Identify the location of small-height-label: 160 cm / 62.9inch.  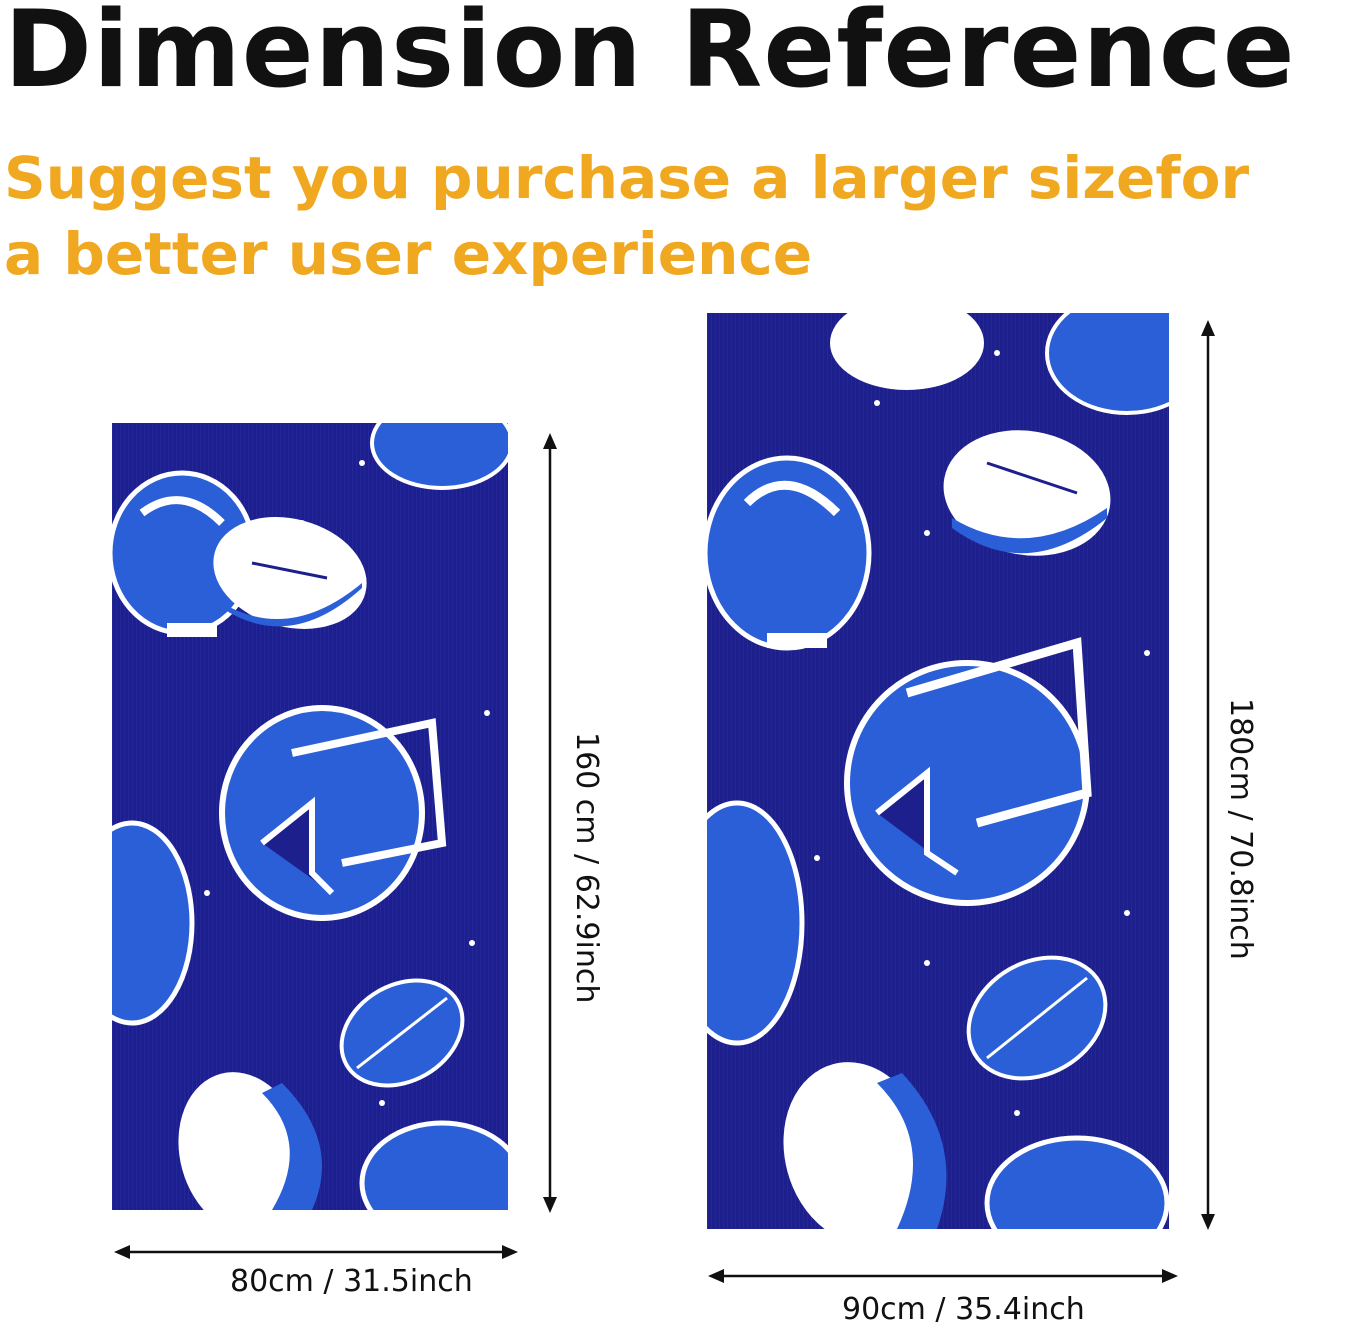
(586, 868).